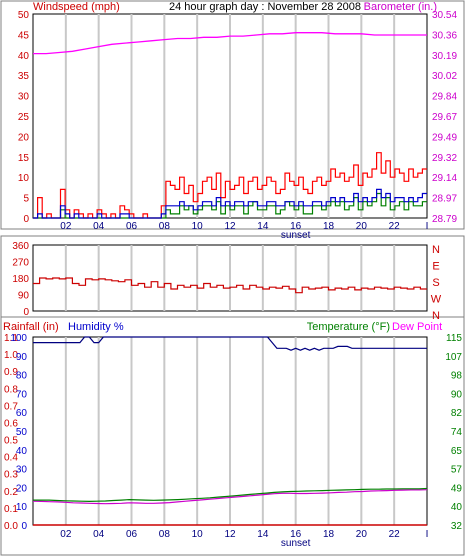 This screenshot has width=465, height=556. Describe the element at coordinates (24, 15) in the screenshot. I see `wind-tick-label: 50` at that location.